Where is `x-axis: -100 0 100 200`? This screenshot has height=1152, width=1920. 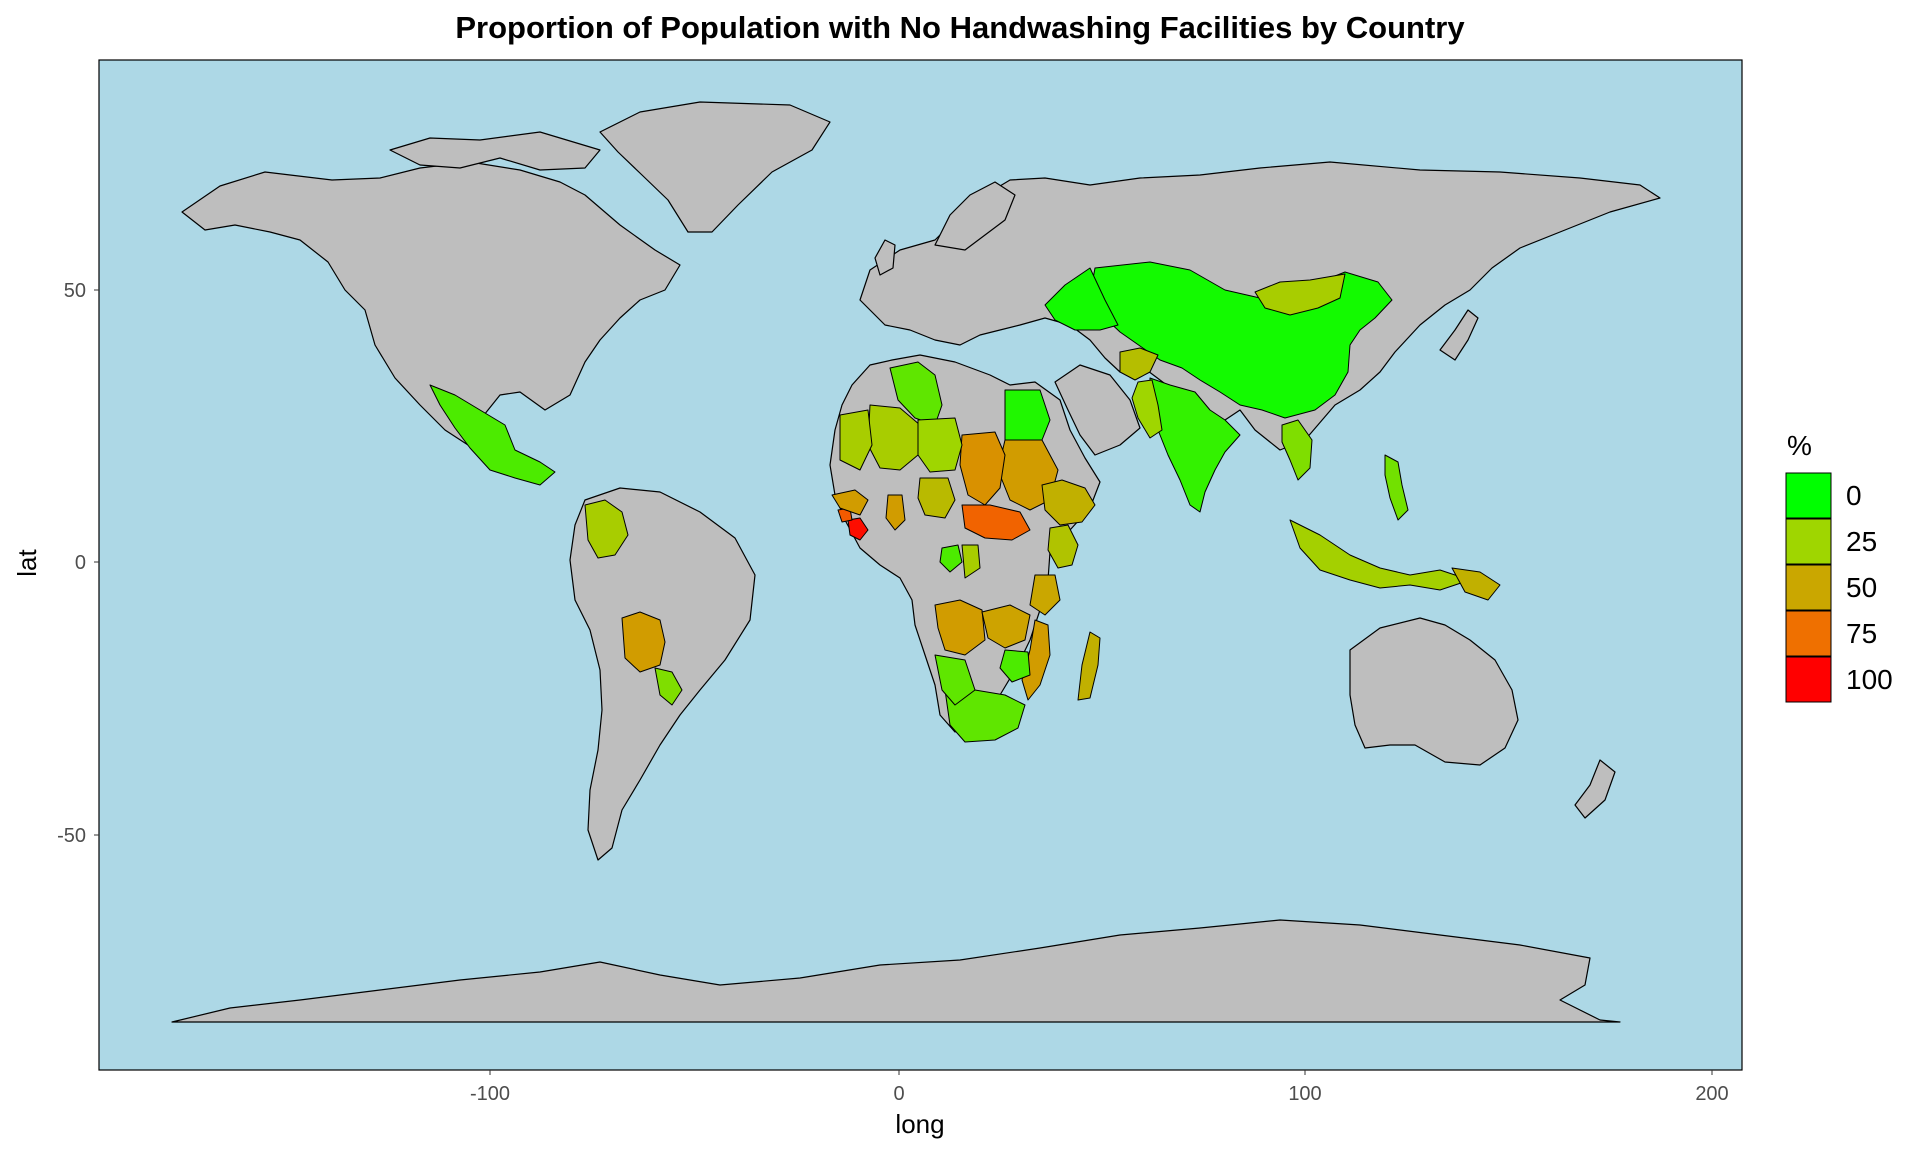
x-axis: -100 0 100 200 is located at coordinates (1099, 1087).